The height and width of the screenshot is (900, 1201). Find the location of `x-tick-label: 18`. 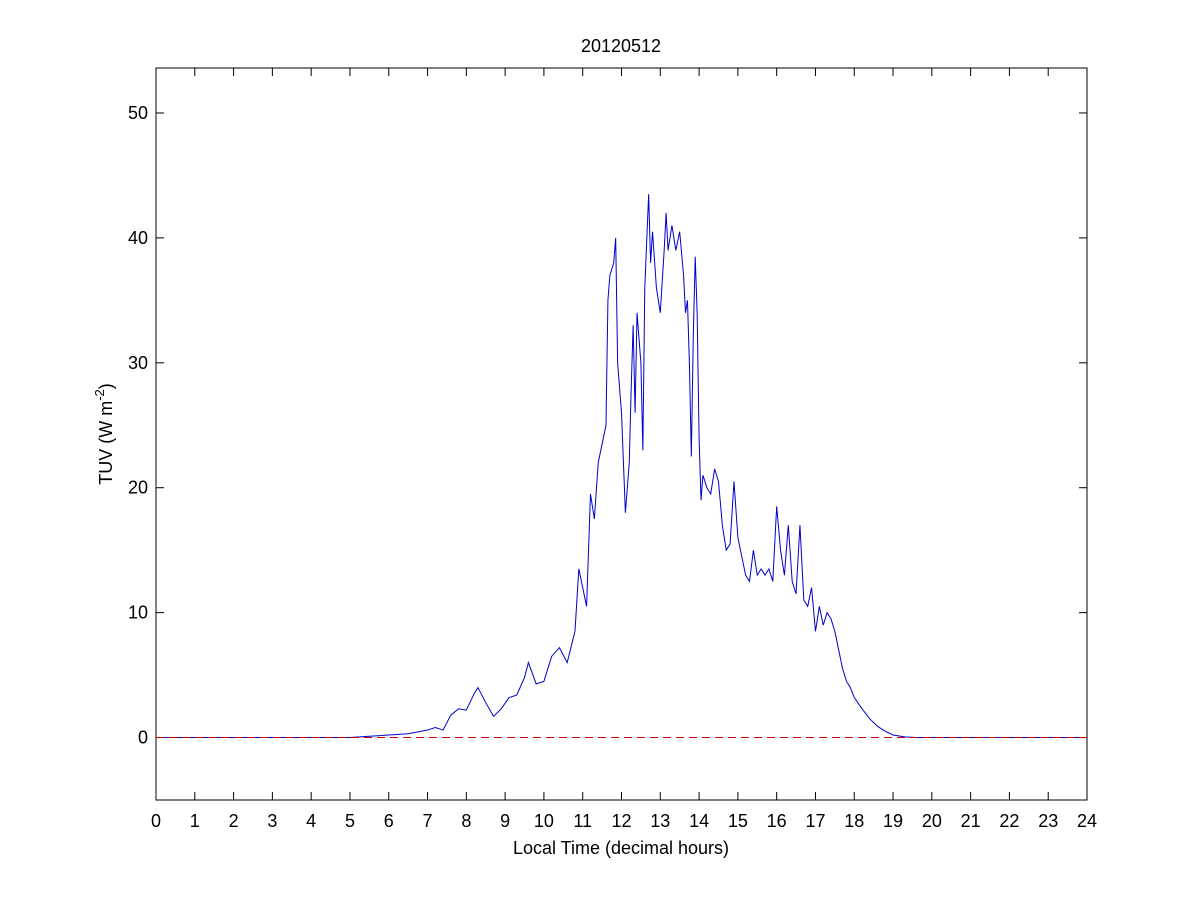

x-tick-label: 18 is located at coordinates (854, 821).